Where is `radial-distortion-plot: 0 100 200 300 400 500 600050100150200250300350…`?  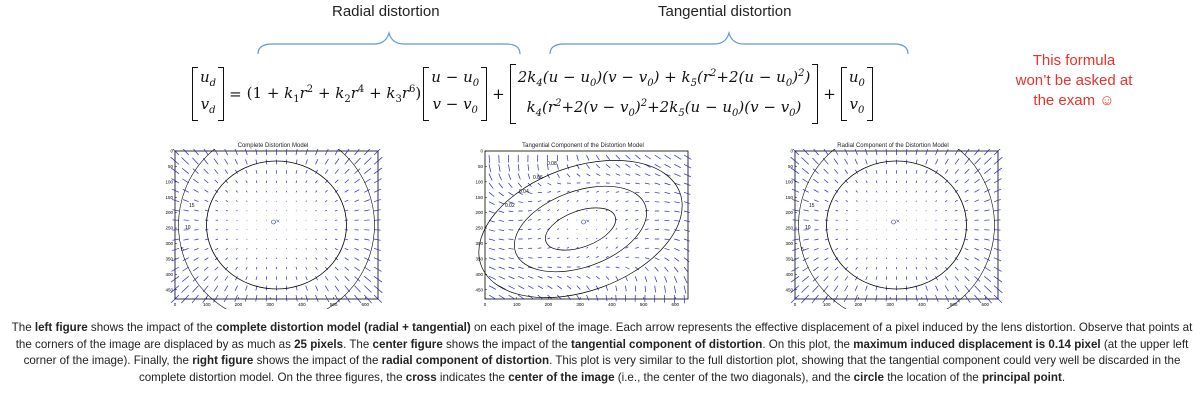 radial-distortion-plot: 0 100 200 300 400 500 600050100150200250300350… is located at coordinates (894, 225).